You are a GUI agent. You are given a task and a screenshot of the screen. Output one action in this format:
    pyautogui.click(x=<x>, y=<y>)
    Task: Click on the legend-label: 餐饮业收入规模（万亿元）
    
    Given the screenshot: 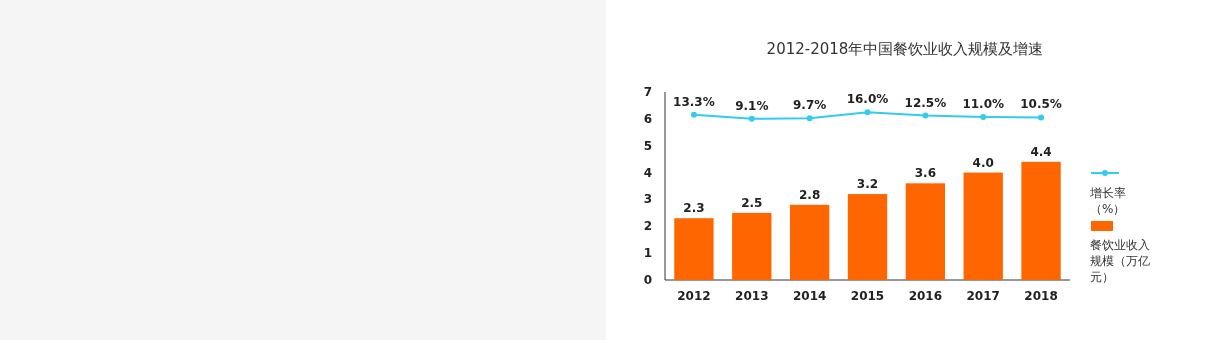 What is the action you would take?
    pyautogui.click(x=1120, y=261)
    